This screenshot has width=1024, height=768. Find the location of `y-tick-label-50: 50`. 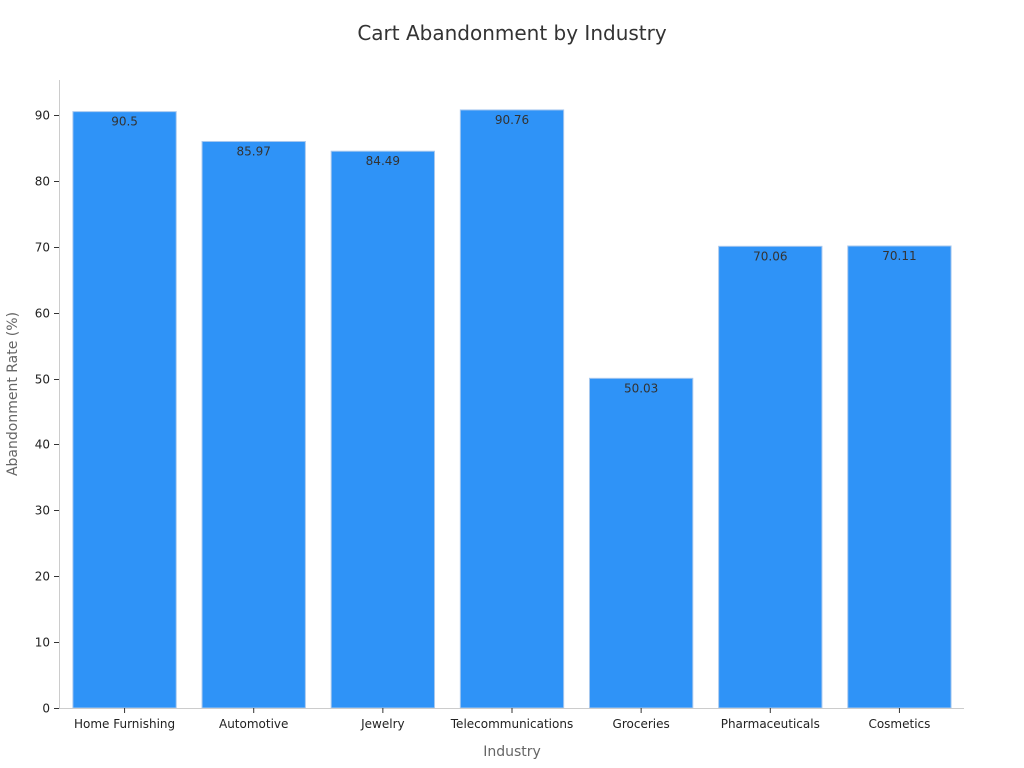

y-tick-label-50: 50 is located at coordinates (42, 380).